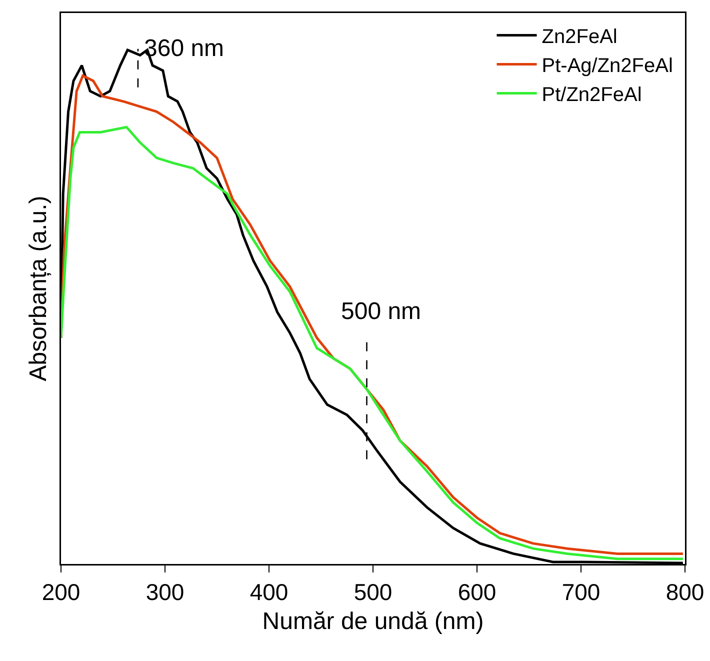 The image size is (710, 661). I want to click on legend-label: Pt-Ag/Zn2FeAl, so click(607, 66).